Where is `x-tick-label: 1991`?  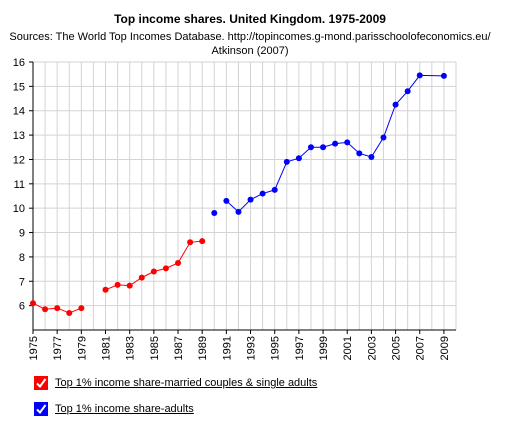
x-tick-label: 1991 is located at coordinates (227, 348).